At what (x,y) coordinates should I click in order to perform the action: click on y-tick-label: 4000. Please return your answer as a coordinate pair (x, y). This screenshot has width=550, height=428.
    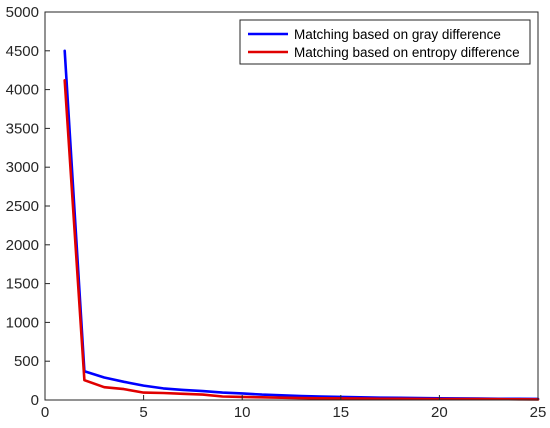
    Looking at the image, I should click on (22, 90).